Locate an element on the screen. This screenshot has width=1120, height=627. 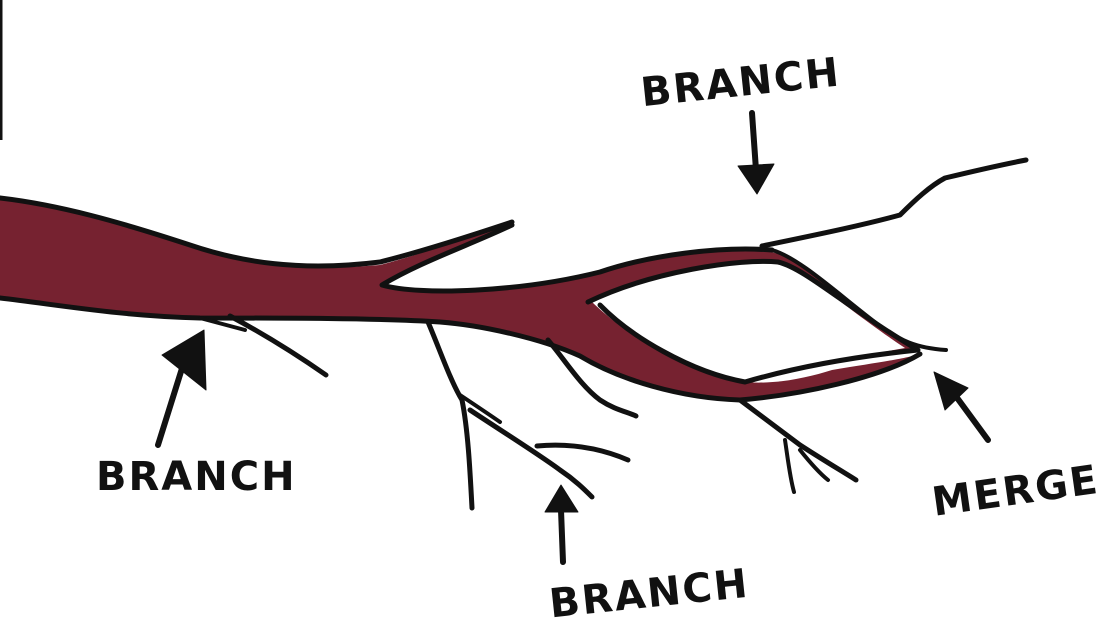
arrow-shaft-merge is located at coordinates (971, 417).